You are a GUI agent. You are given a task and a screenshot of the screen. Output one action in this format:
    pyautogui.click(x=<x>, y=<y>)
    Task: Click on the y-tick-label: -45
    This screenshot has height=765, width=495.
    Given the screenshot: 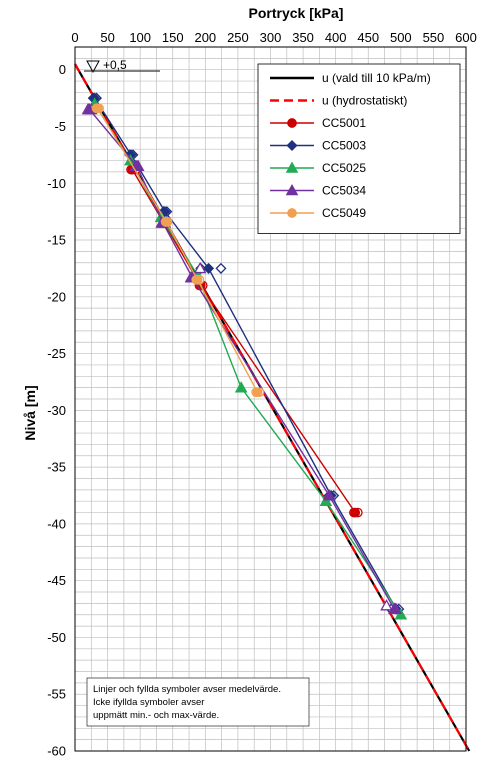 What is the action you would take?
    pyautogui.click(x=56, y=580)
    